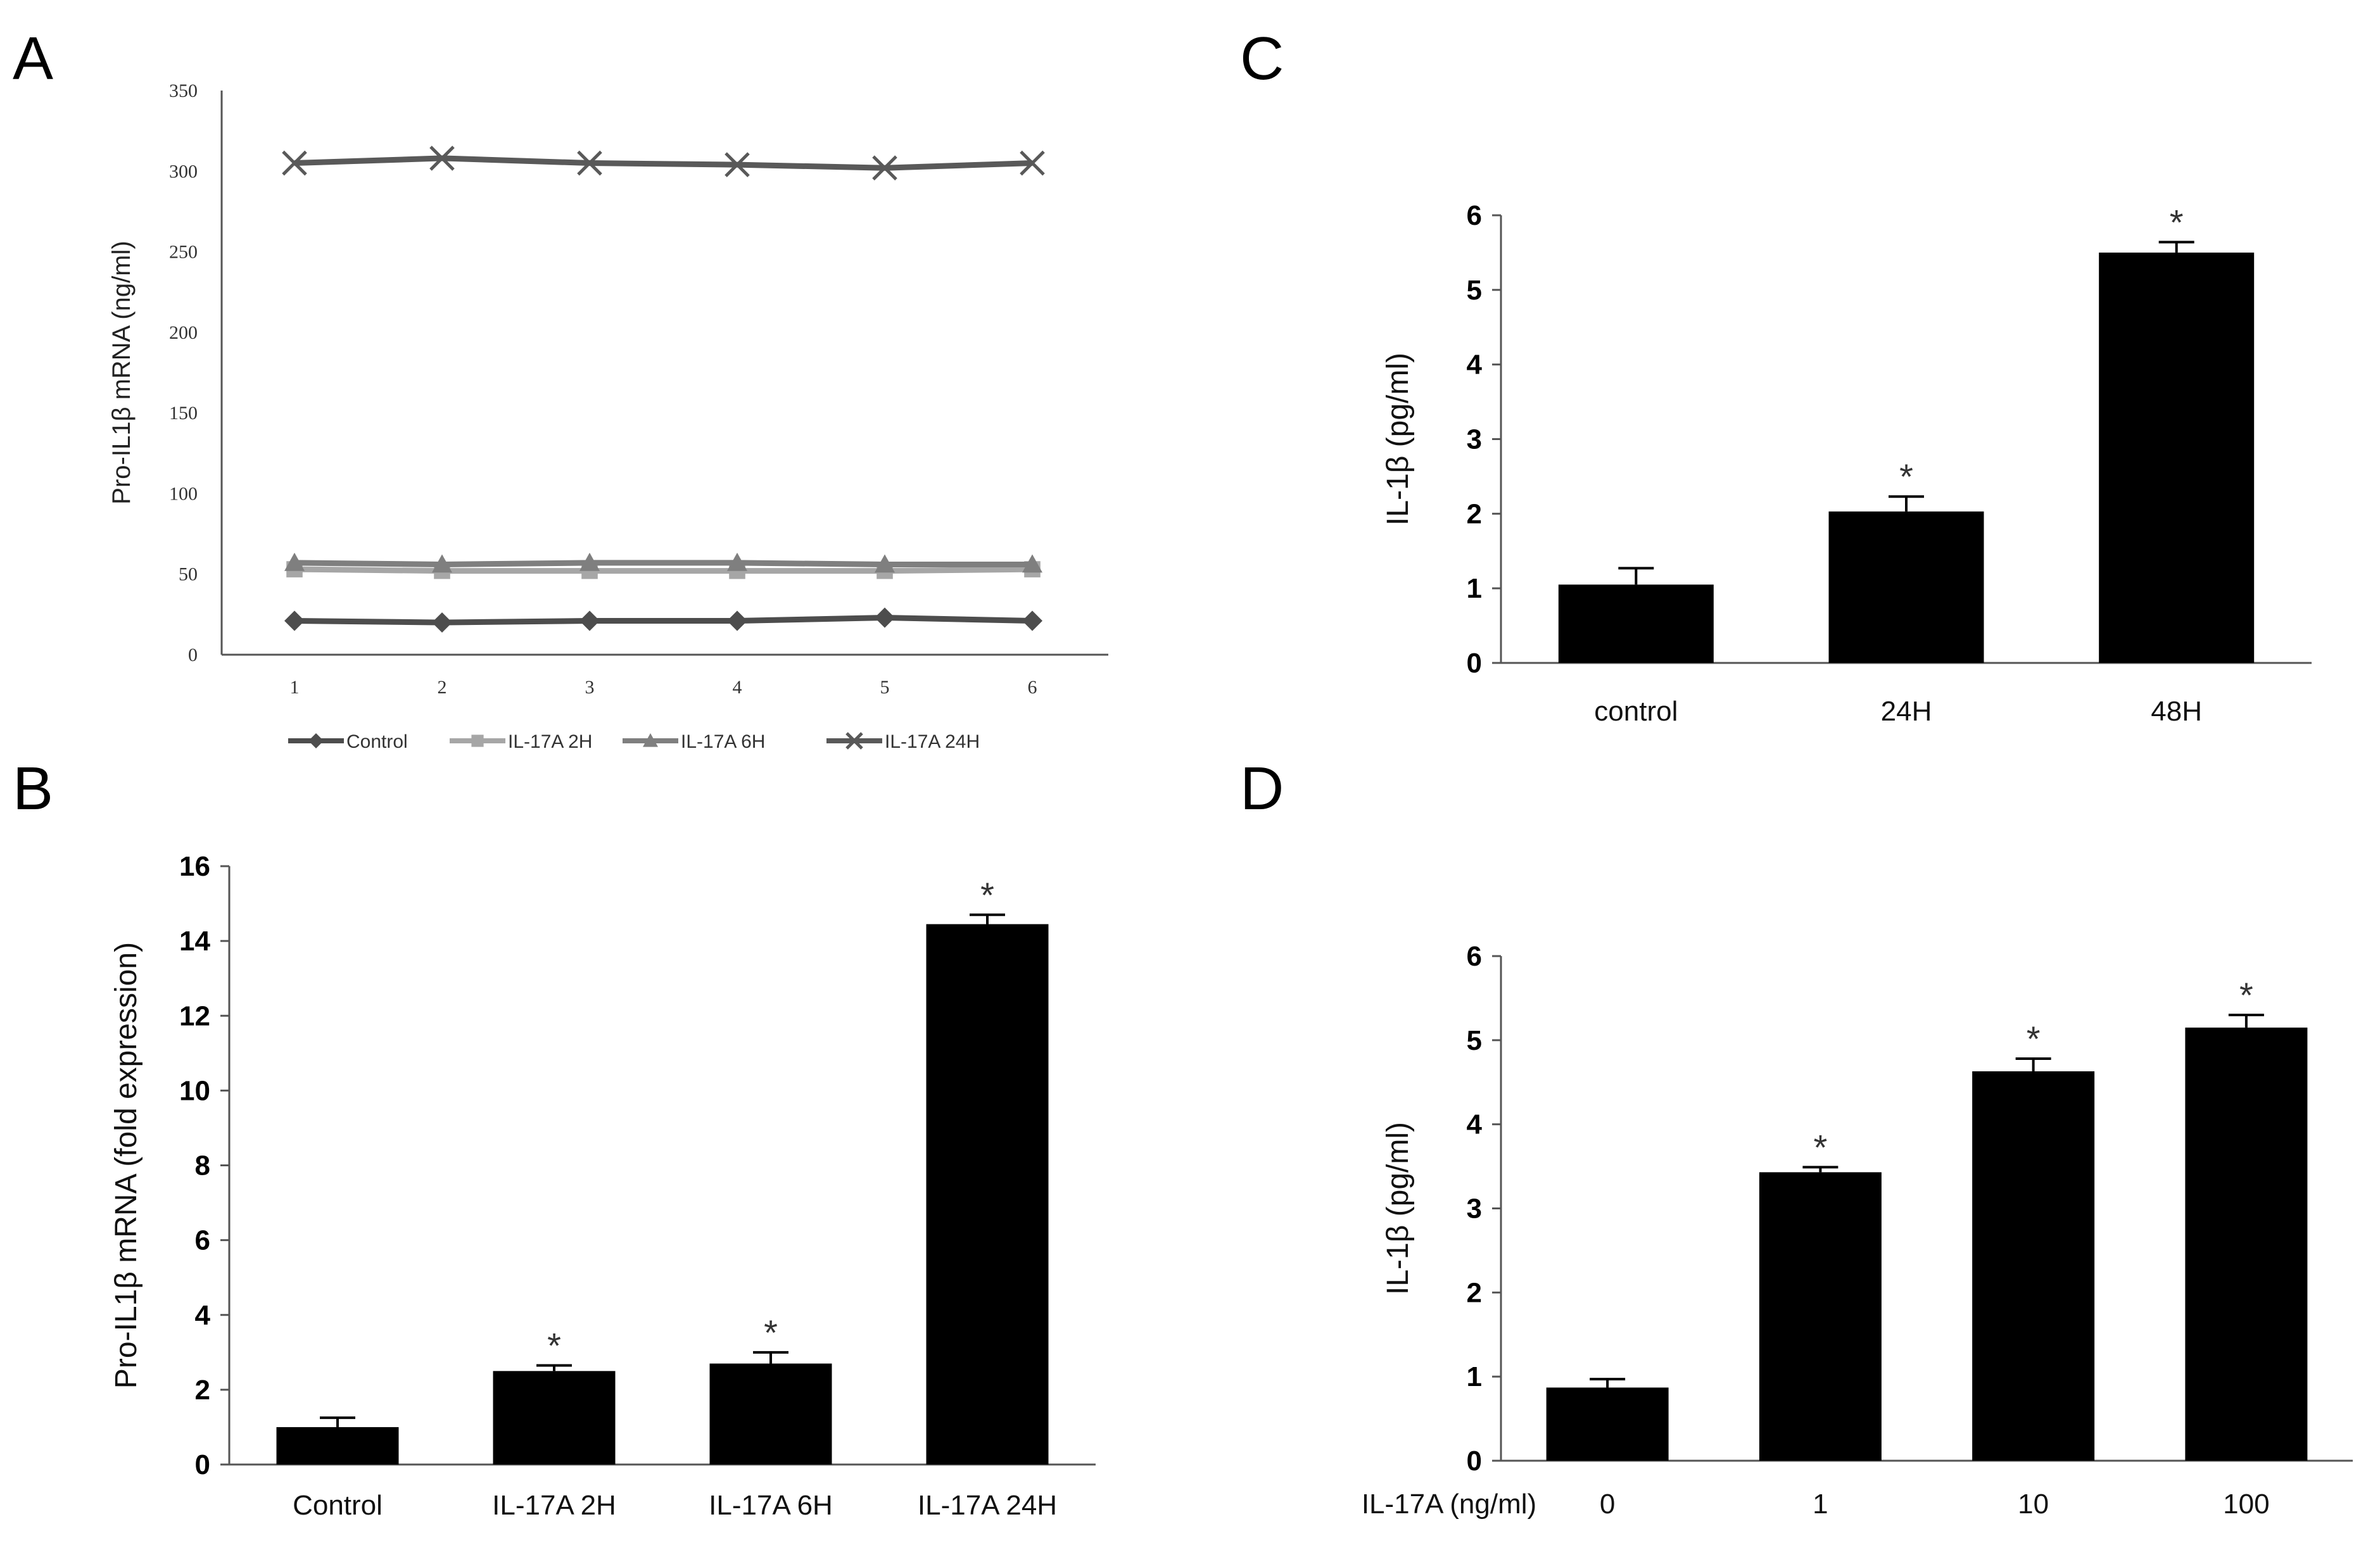 This screenshot has height=1550, width=2380. I want to click on legend-entry: IL-17A 2H, so click(550, 741).